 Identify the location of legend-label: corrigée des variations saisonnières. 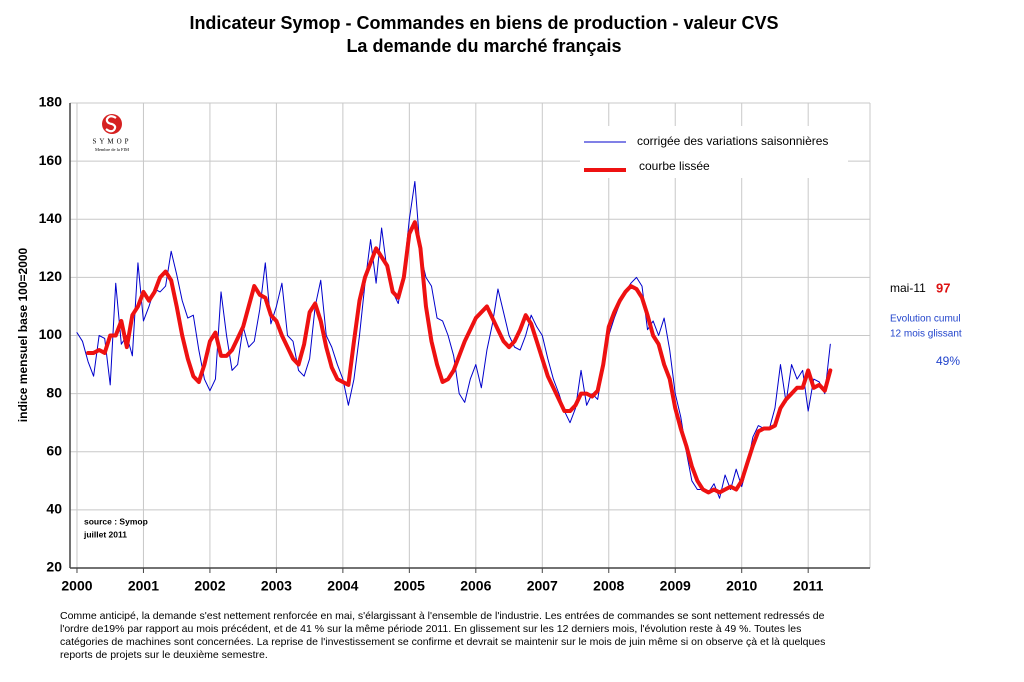
(732, 141).